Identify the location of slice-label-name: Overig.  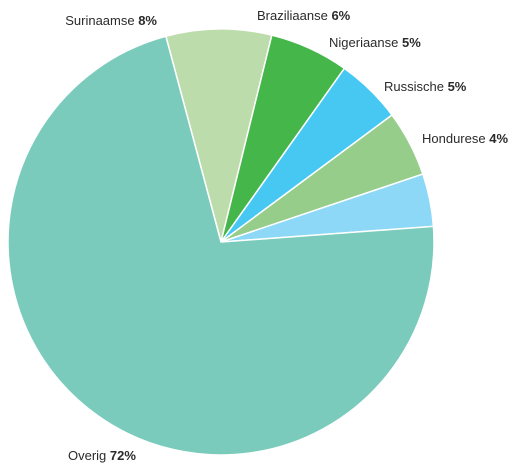
(89, 455).